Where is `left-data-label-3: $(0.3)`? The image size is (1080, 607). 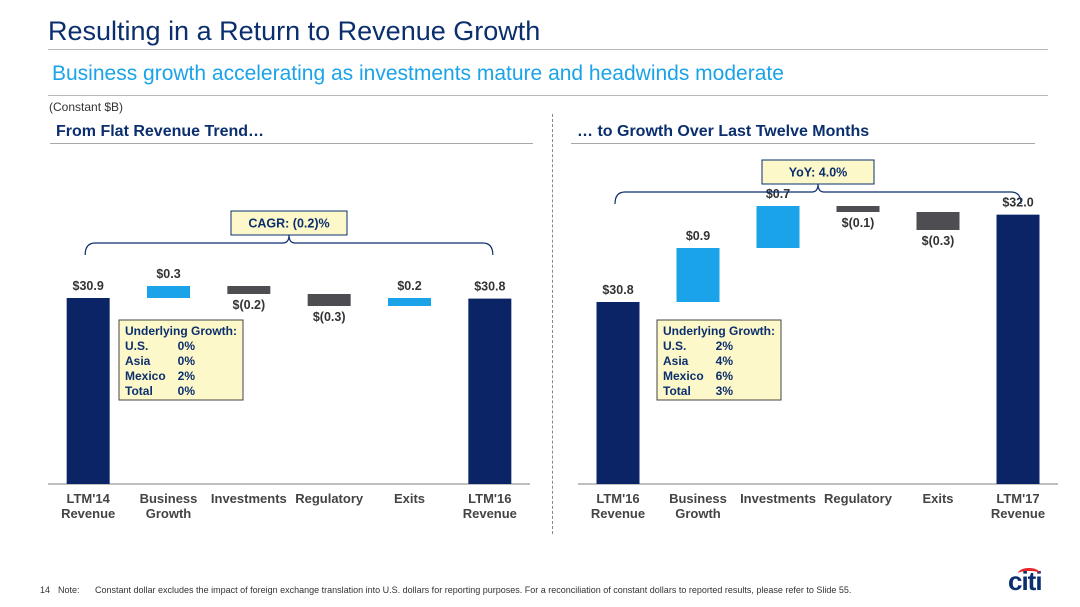
left-data-label-3: $(0.3) is located at coordinates (329, 317).